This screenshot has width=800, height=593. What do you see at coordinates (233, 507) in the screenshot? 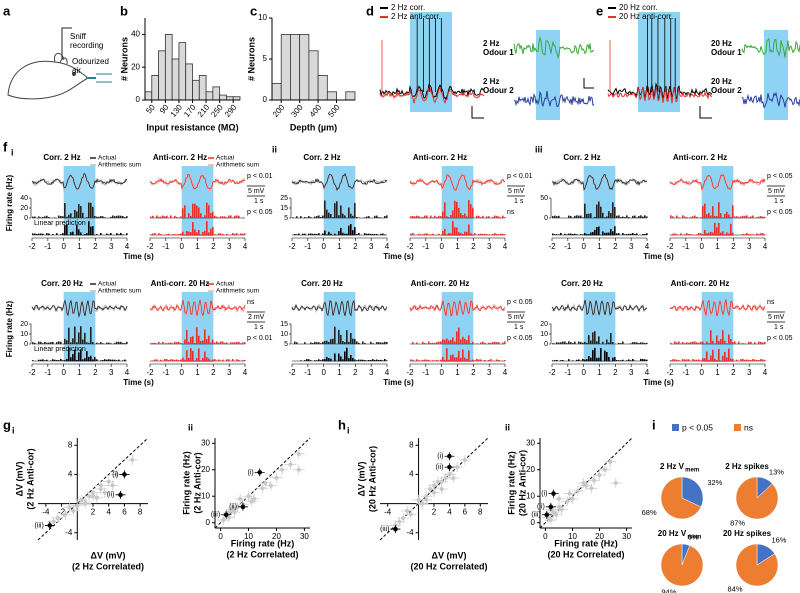
I see `point-label: (ii)` at bounding box center [233, 507].